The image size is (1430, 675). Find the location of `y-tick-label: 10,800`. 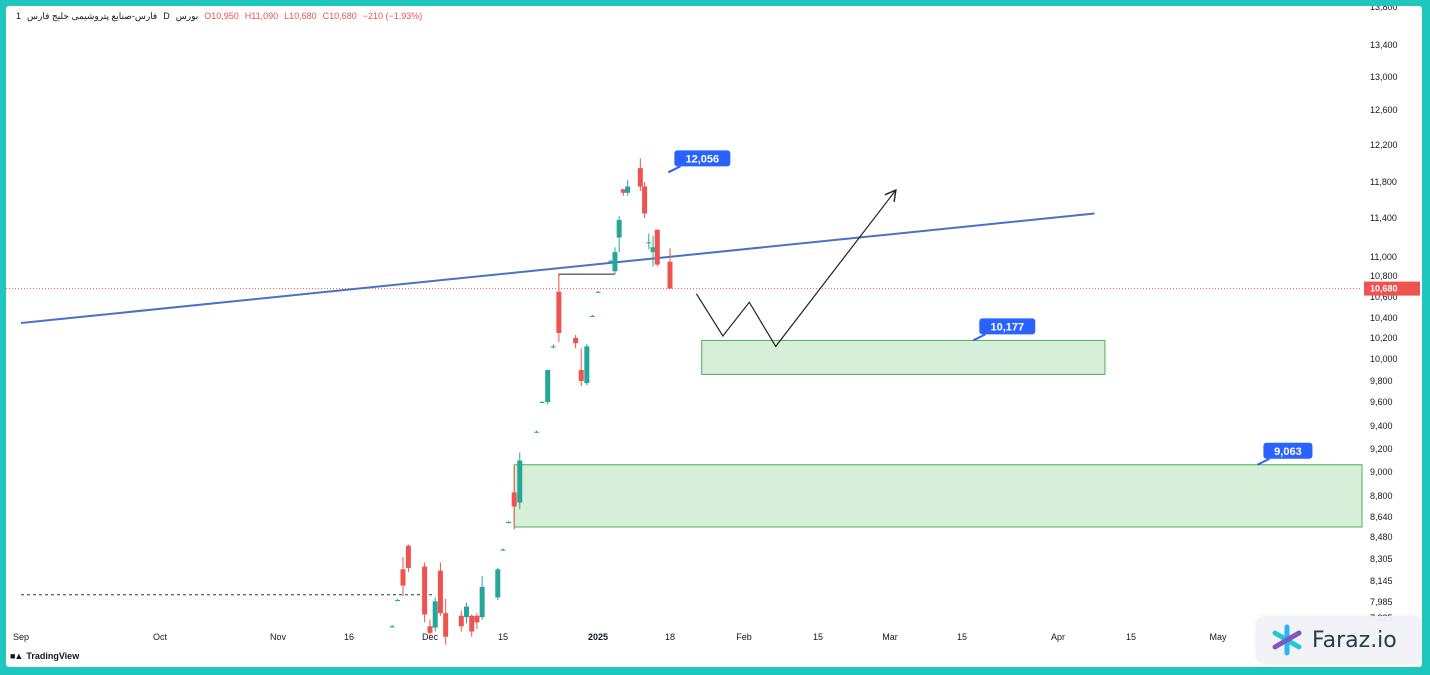

y-tick-label: 10,800 is located at coordinates (1384, 276).